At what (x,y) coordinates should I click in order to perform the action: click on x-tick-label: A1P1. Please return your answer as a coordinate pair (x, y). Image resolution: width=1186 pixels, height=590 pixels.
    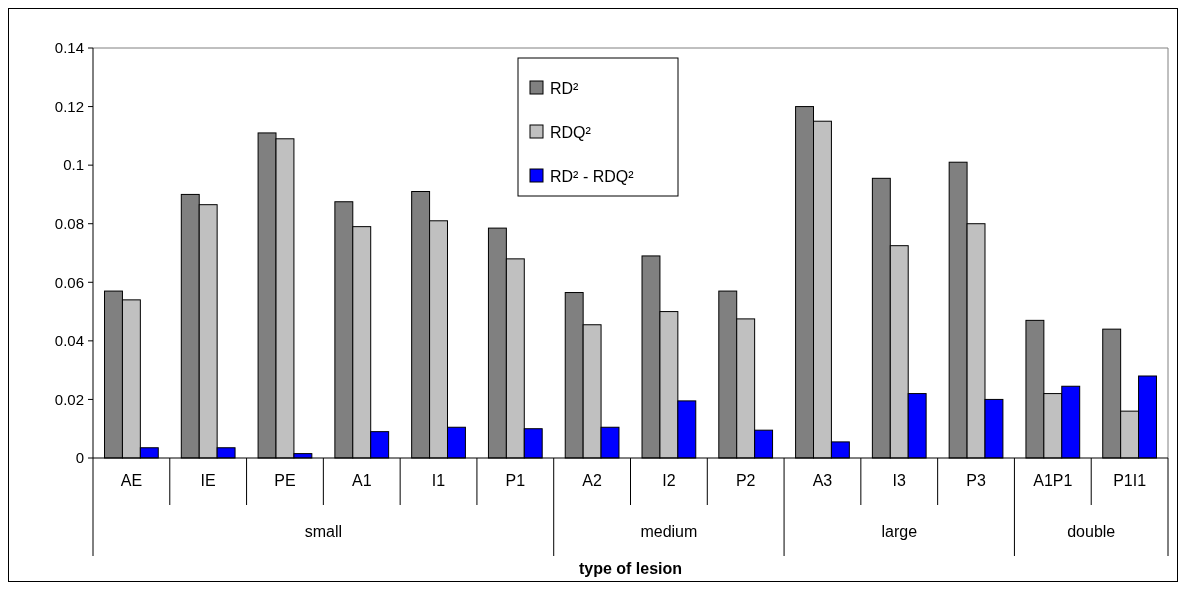
    Looking at the image, I should click on (1053, 480).